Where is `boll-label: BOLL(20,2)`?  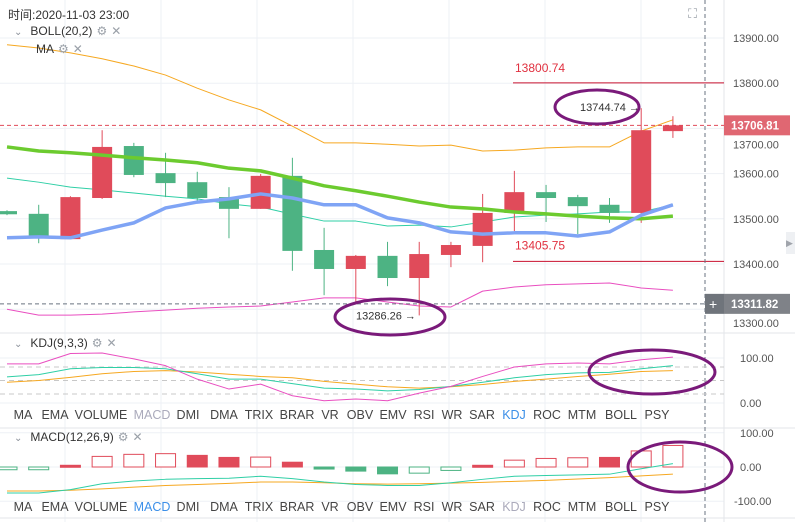
boll-label: BOLL(20,2) is located at coordinates (61, 31).